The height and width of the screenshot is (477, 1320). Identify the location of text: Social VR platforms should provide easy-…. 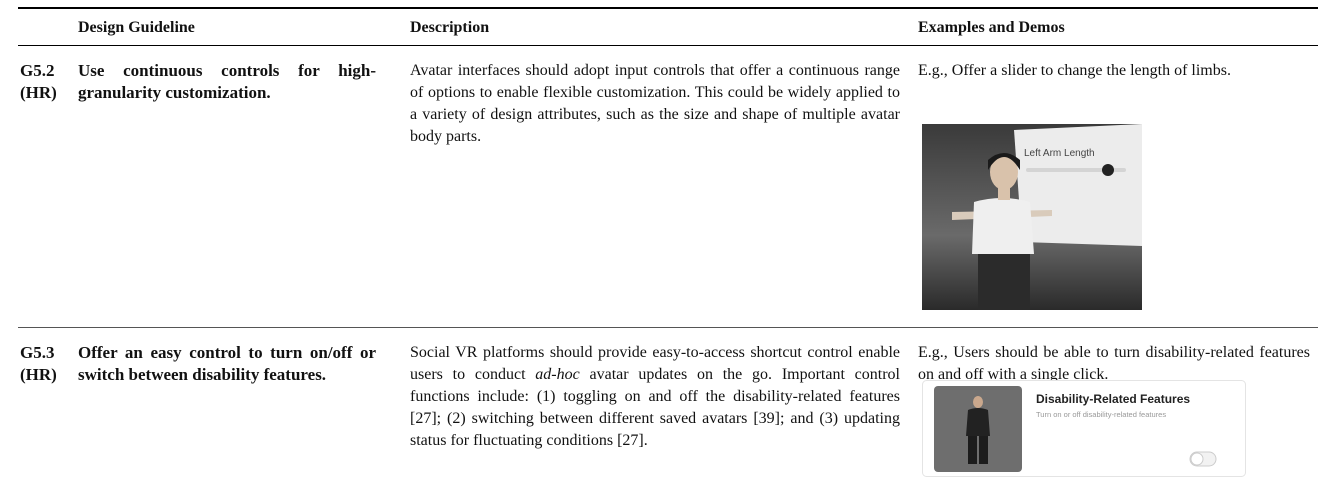
(655, 363).